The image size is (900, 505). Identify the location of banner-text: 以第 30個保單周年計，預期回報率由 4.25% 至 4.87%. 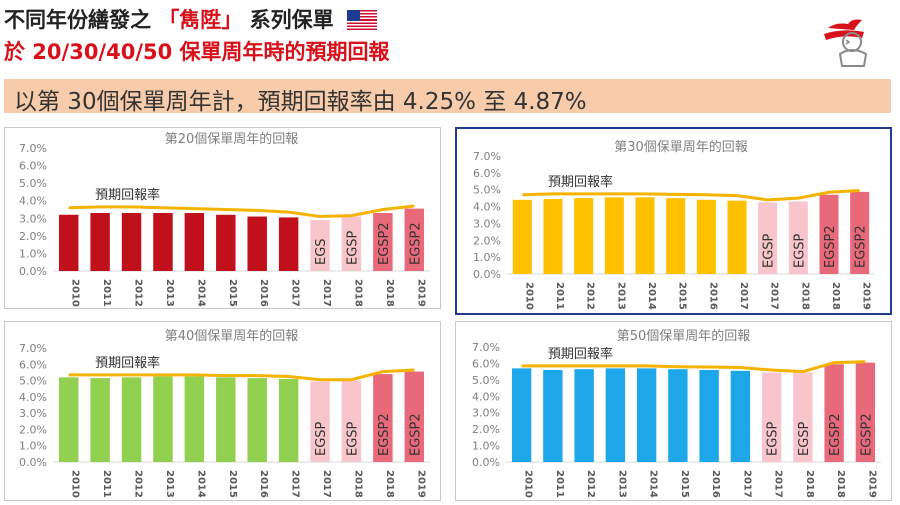
(300, 102).